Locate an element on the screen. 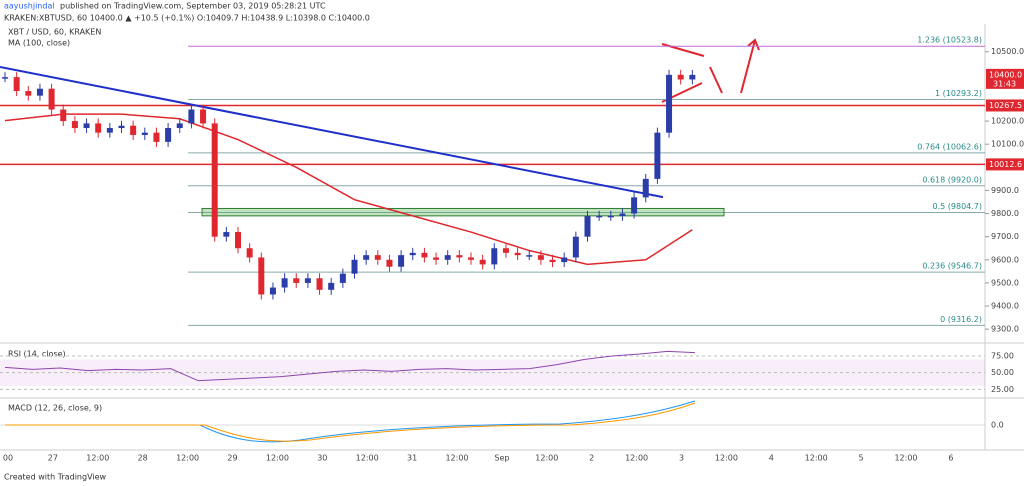  x-tick-label: 27 is located at coordinates (53, 458).